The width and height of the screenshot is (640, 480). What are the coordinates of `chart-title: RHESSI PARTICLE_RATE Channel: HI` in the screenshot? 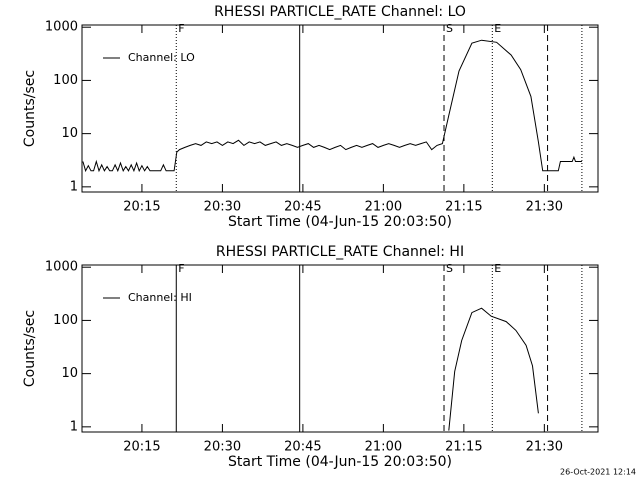 It's located at (340, 252).